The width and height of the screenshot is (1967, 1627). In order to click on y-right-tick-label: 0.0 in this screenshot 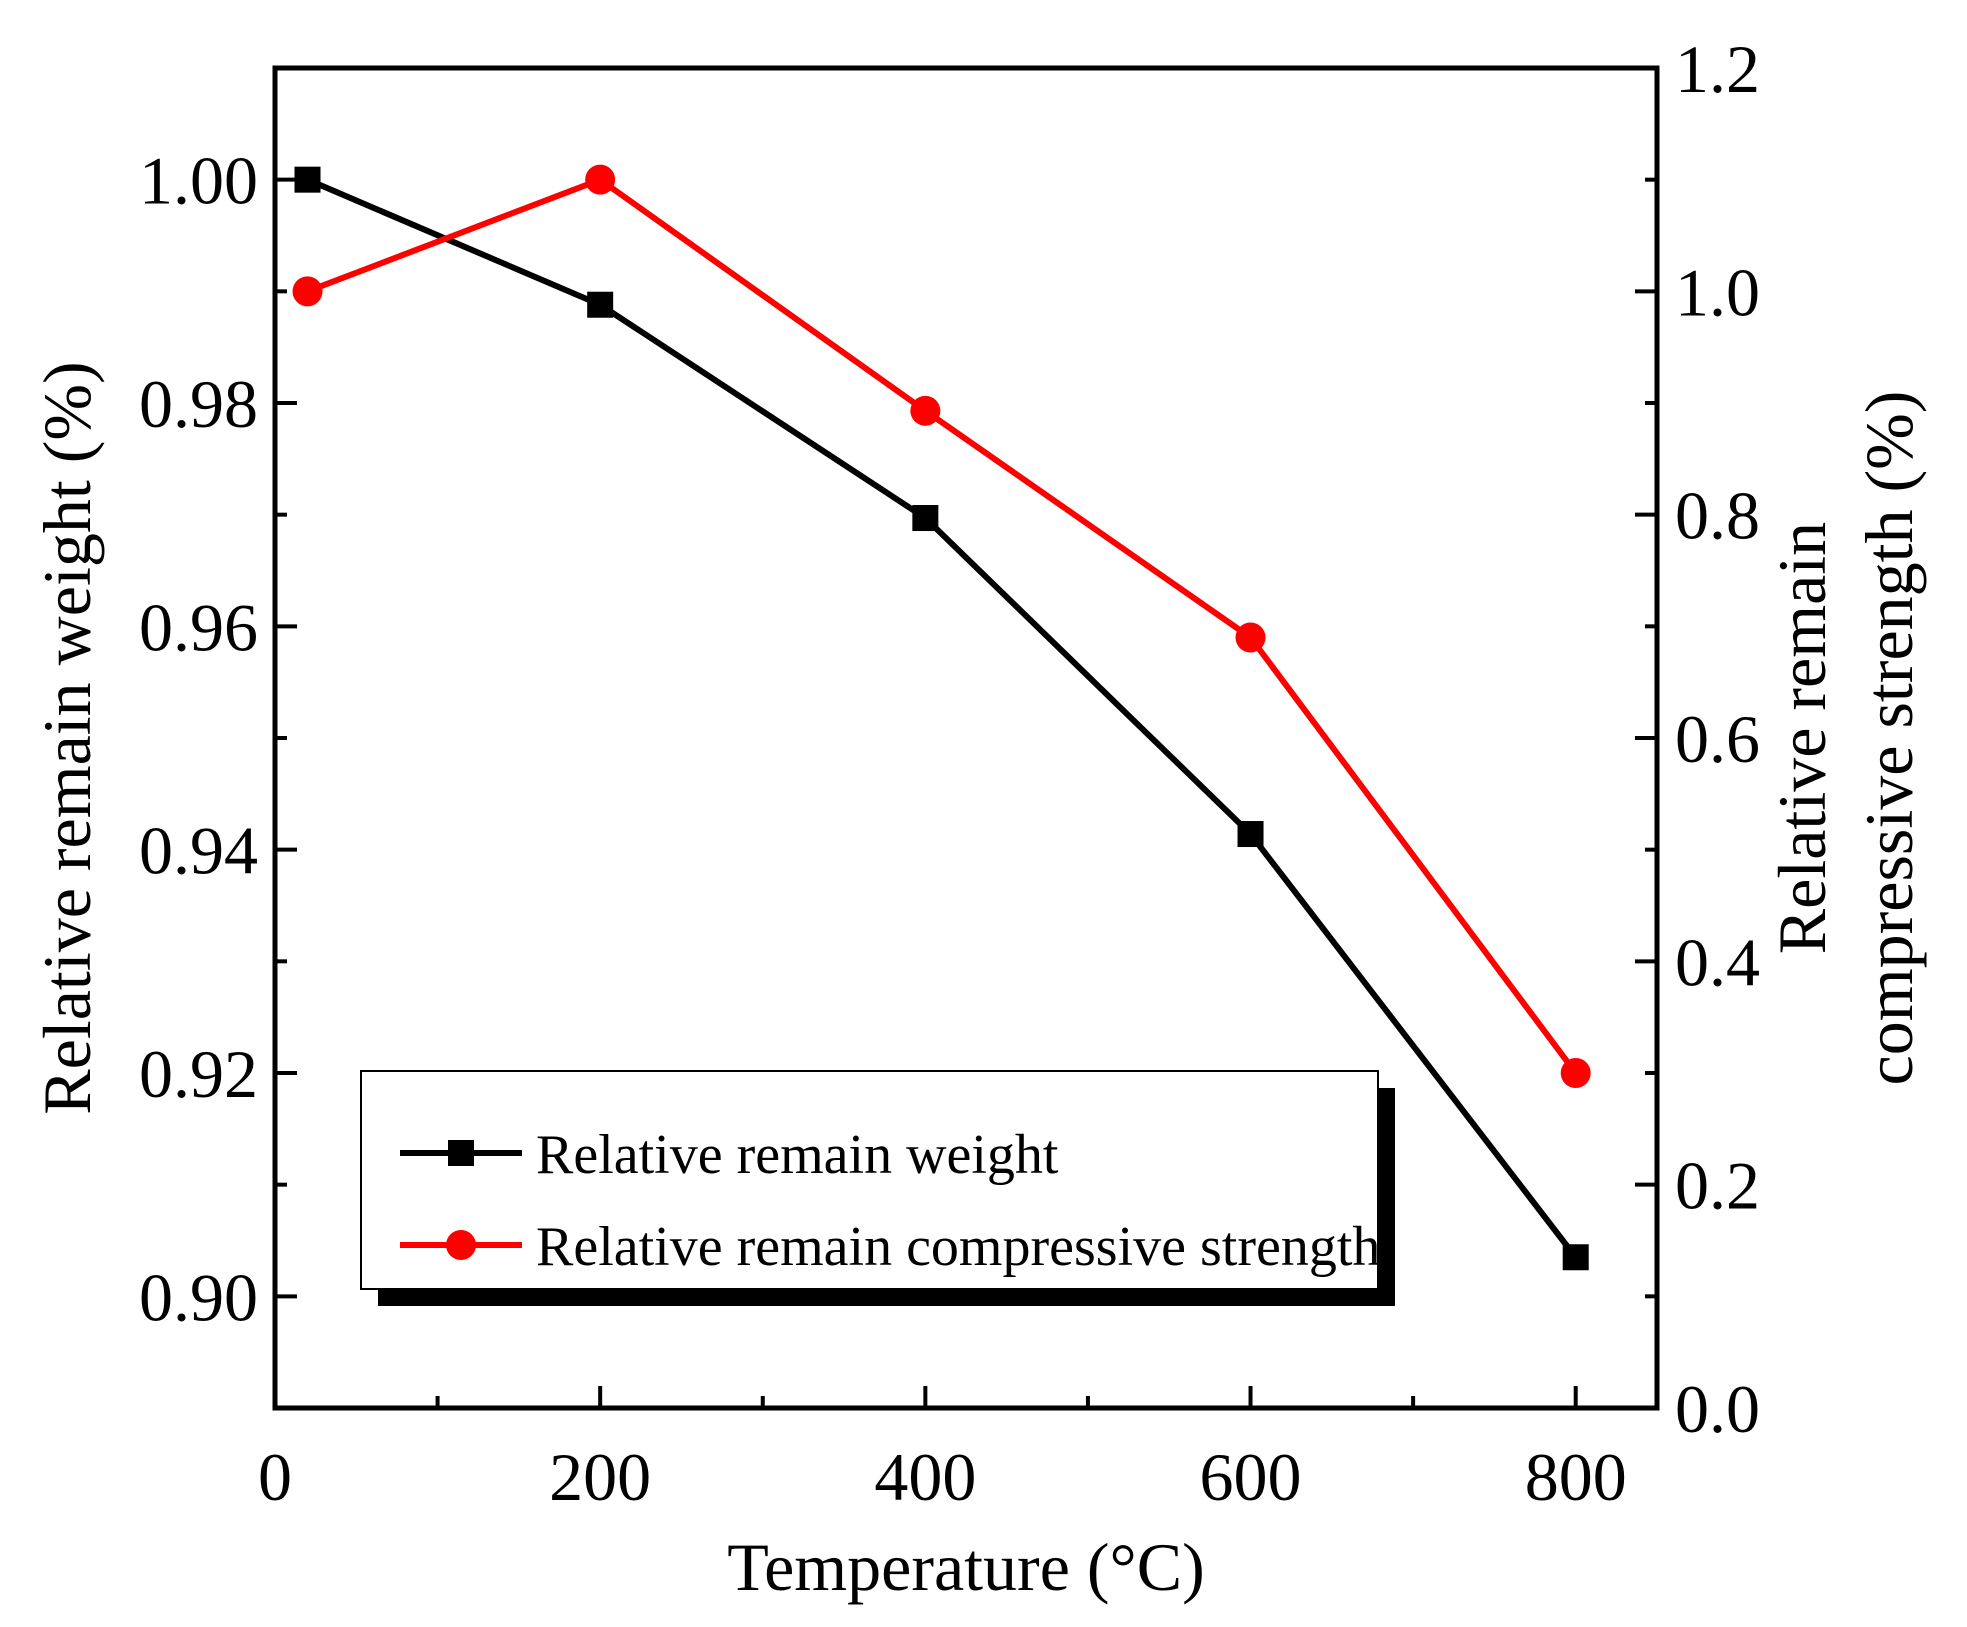, I will do `click(1717, 1409)`.